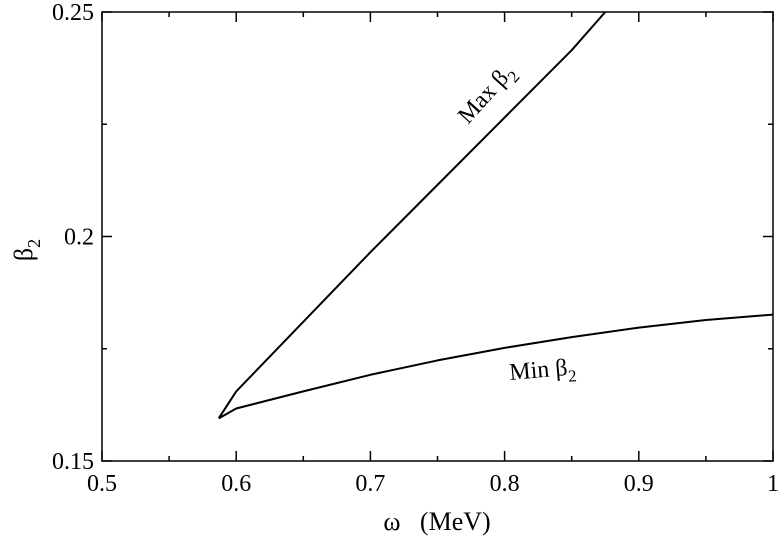 Image resolution: width=781 pixels, height=536 pixels. Describe the element at coordinates (436, 521) in the screenshot. I see `x-axis-title: ω (MeV)` at that location.